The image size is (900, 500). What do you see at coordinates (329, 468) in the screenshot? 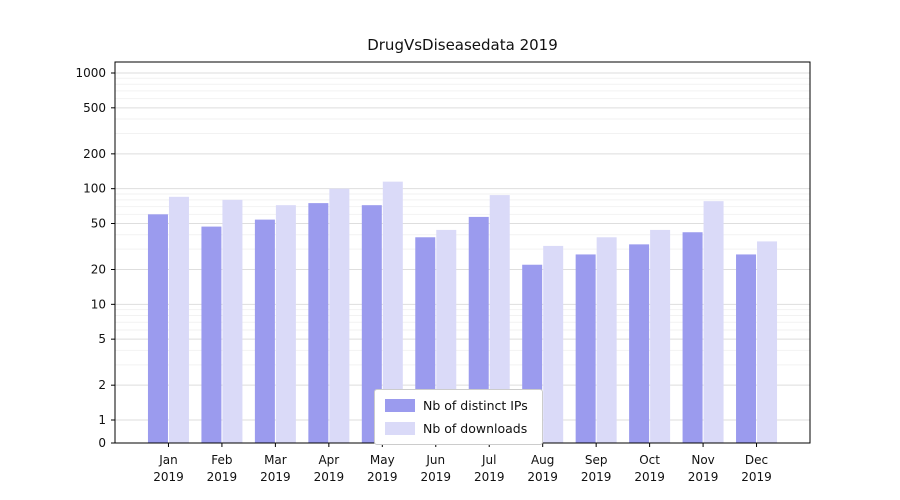
I see `x-tick-label: Apr 2019` at bounding box center [329, 468].